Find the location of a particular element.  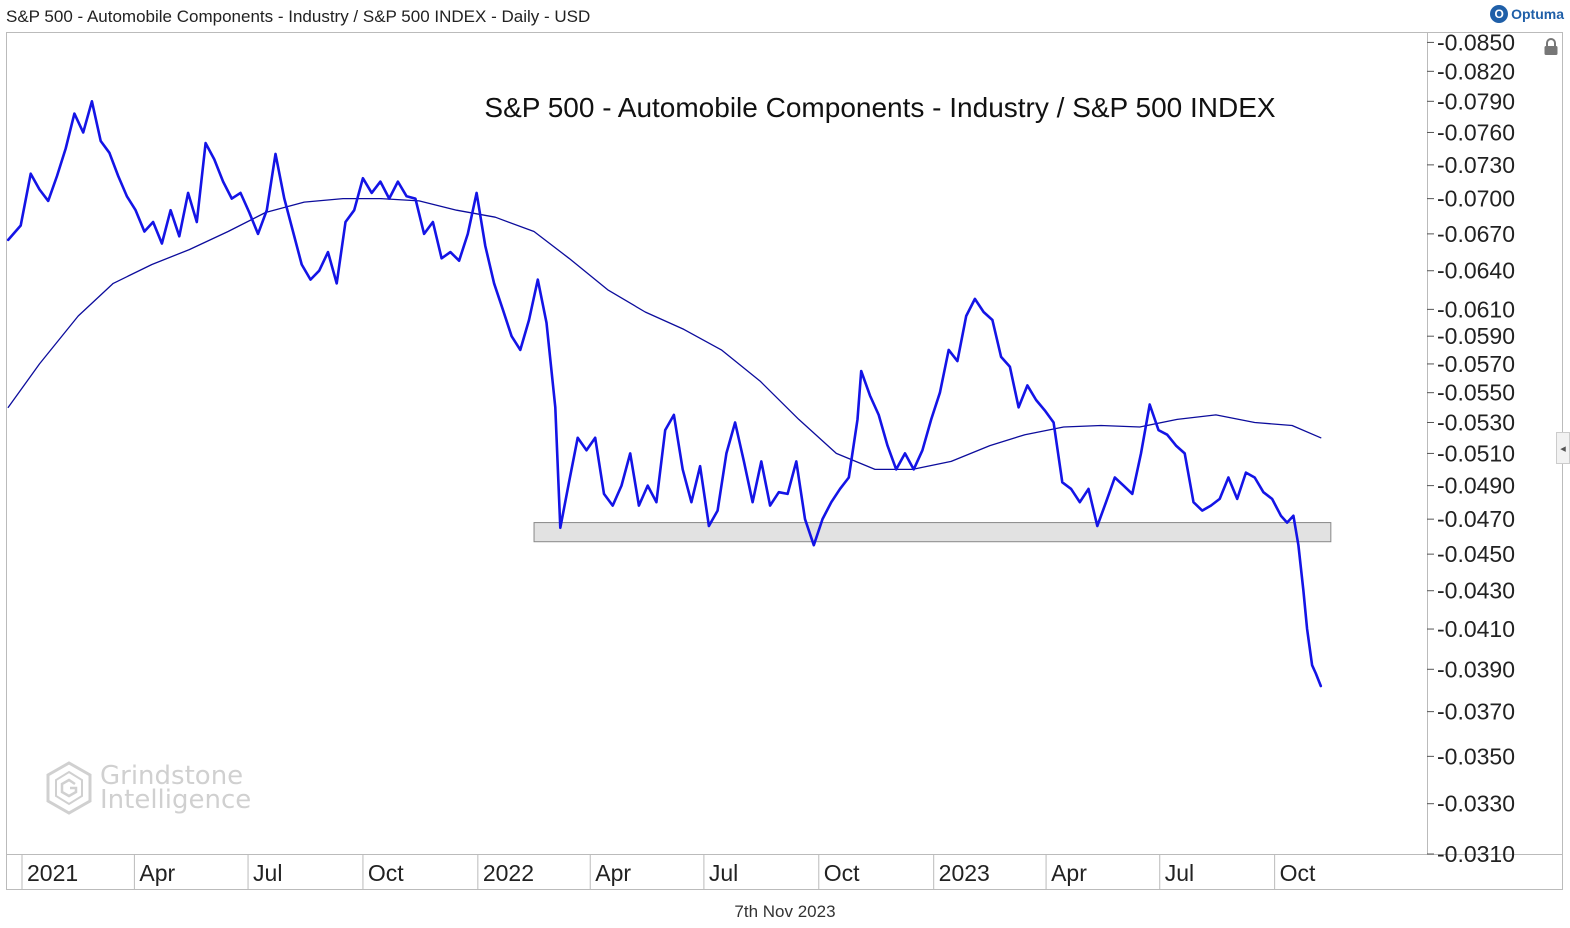

brand-logo: O Optuma is located at coordinates (1527, 14).